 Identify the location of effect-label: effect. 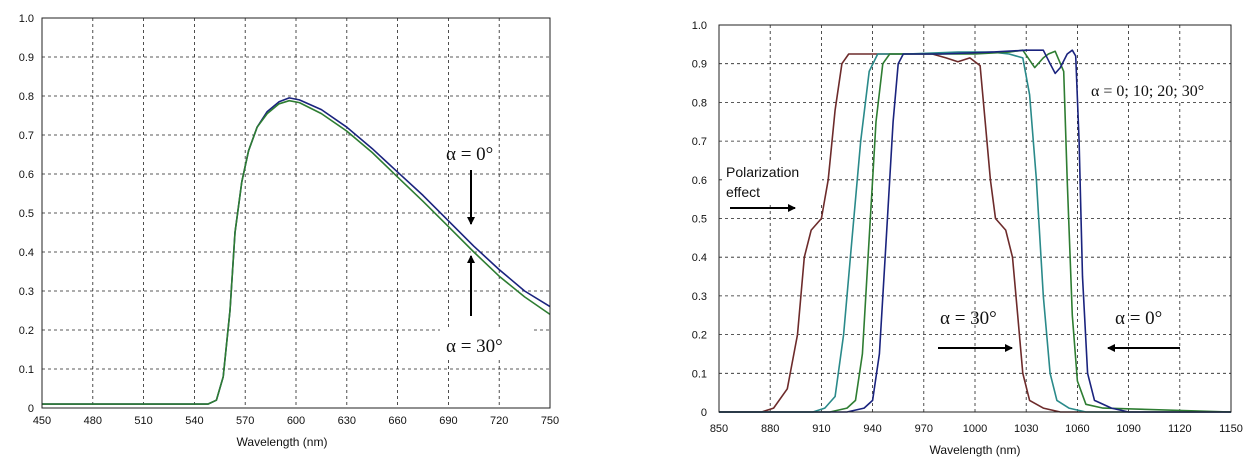
(743, 192).